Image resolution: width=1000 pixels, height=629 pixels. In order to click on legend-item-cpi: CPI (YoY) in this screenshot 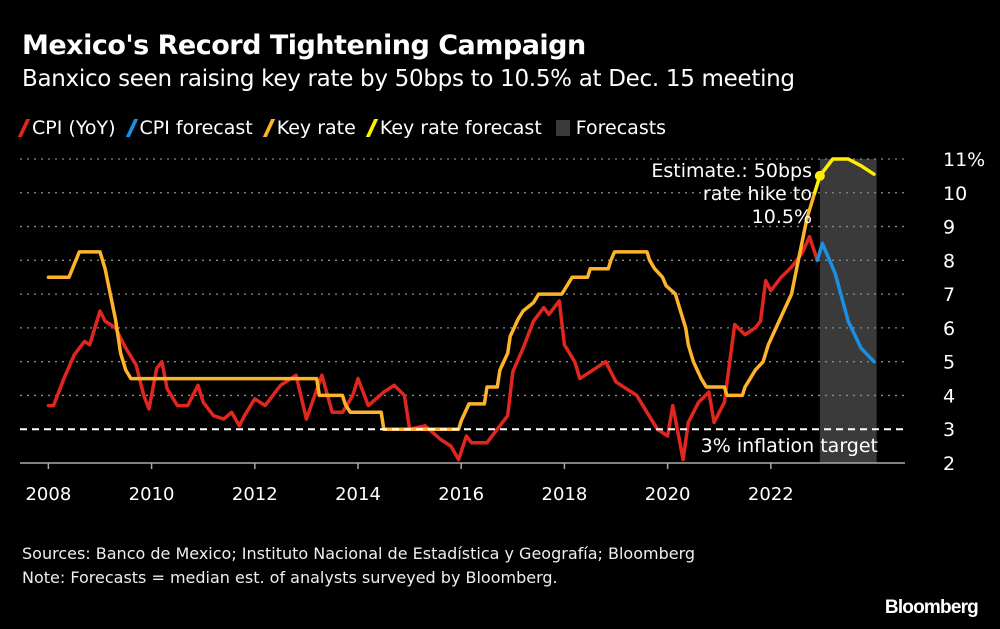, I will do `click(66, 128)`.